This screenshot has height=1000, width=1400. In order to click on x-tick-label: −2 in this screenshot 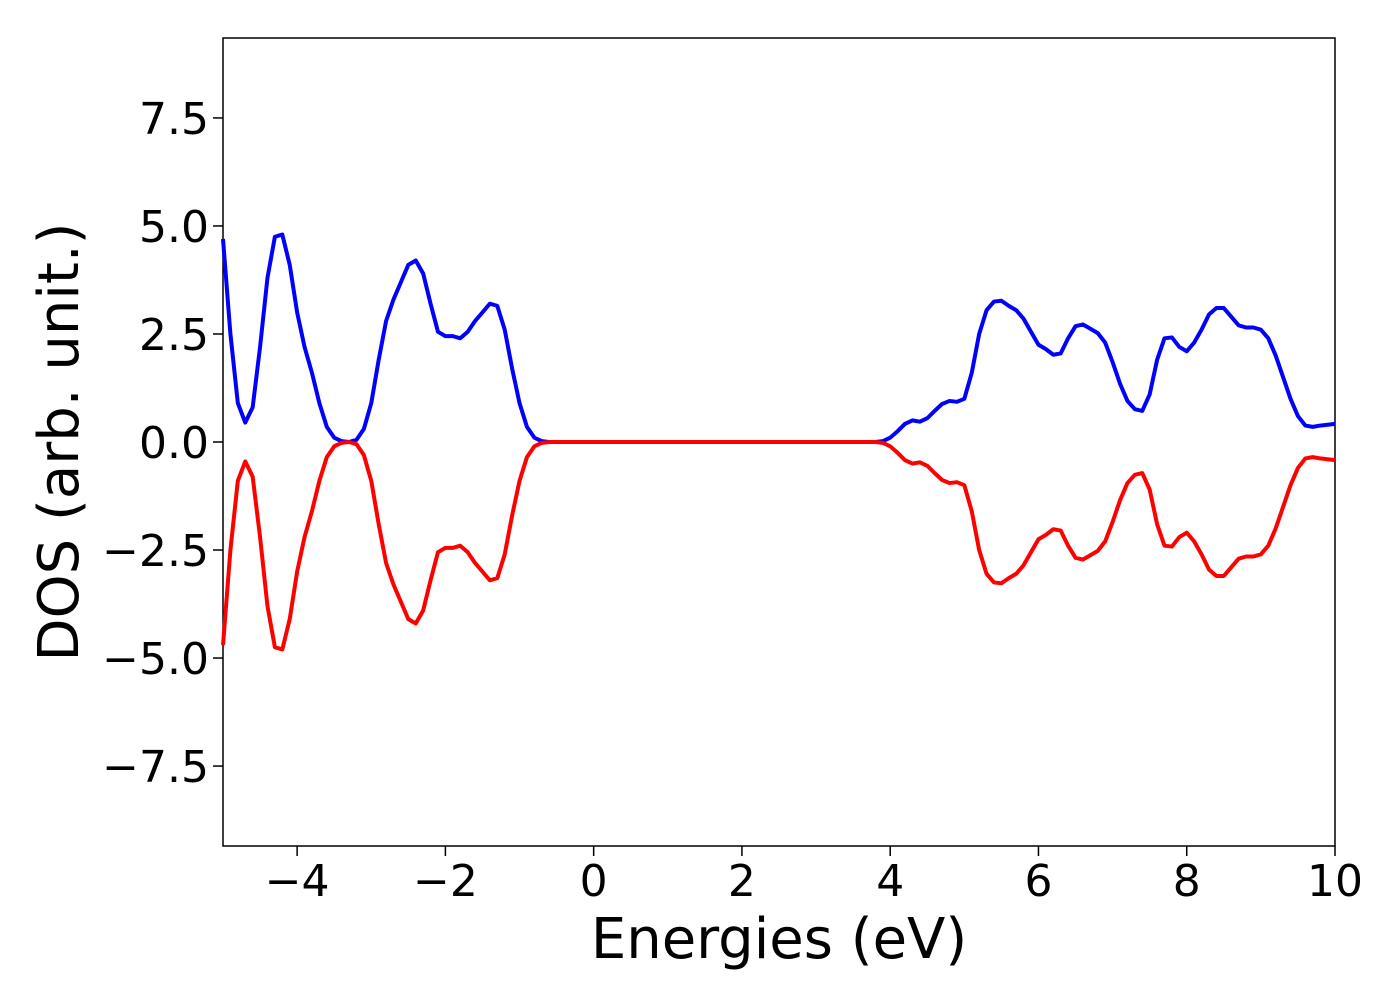, I will do `click(445, 881)`.